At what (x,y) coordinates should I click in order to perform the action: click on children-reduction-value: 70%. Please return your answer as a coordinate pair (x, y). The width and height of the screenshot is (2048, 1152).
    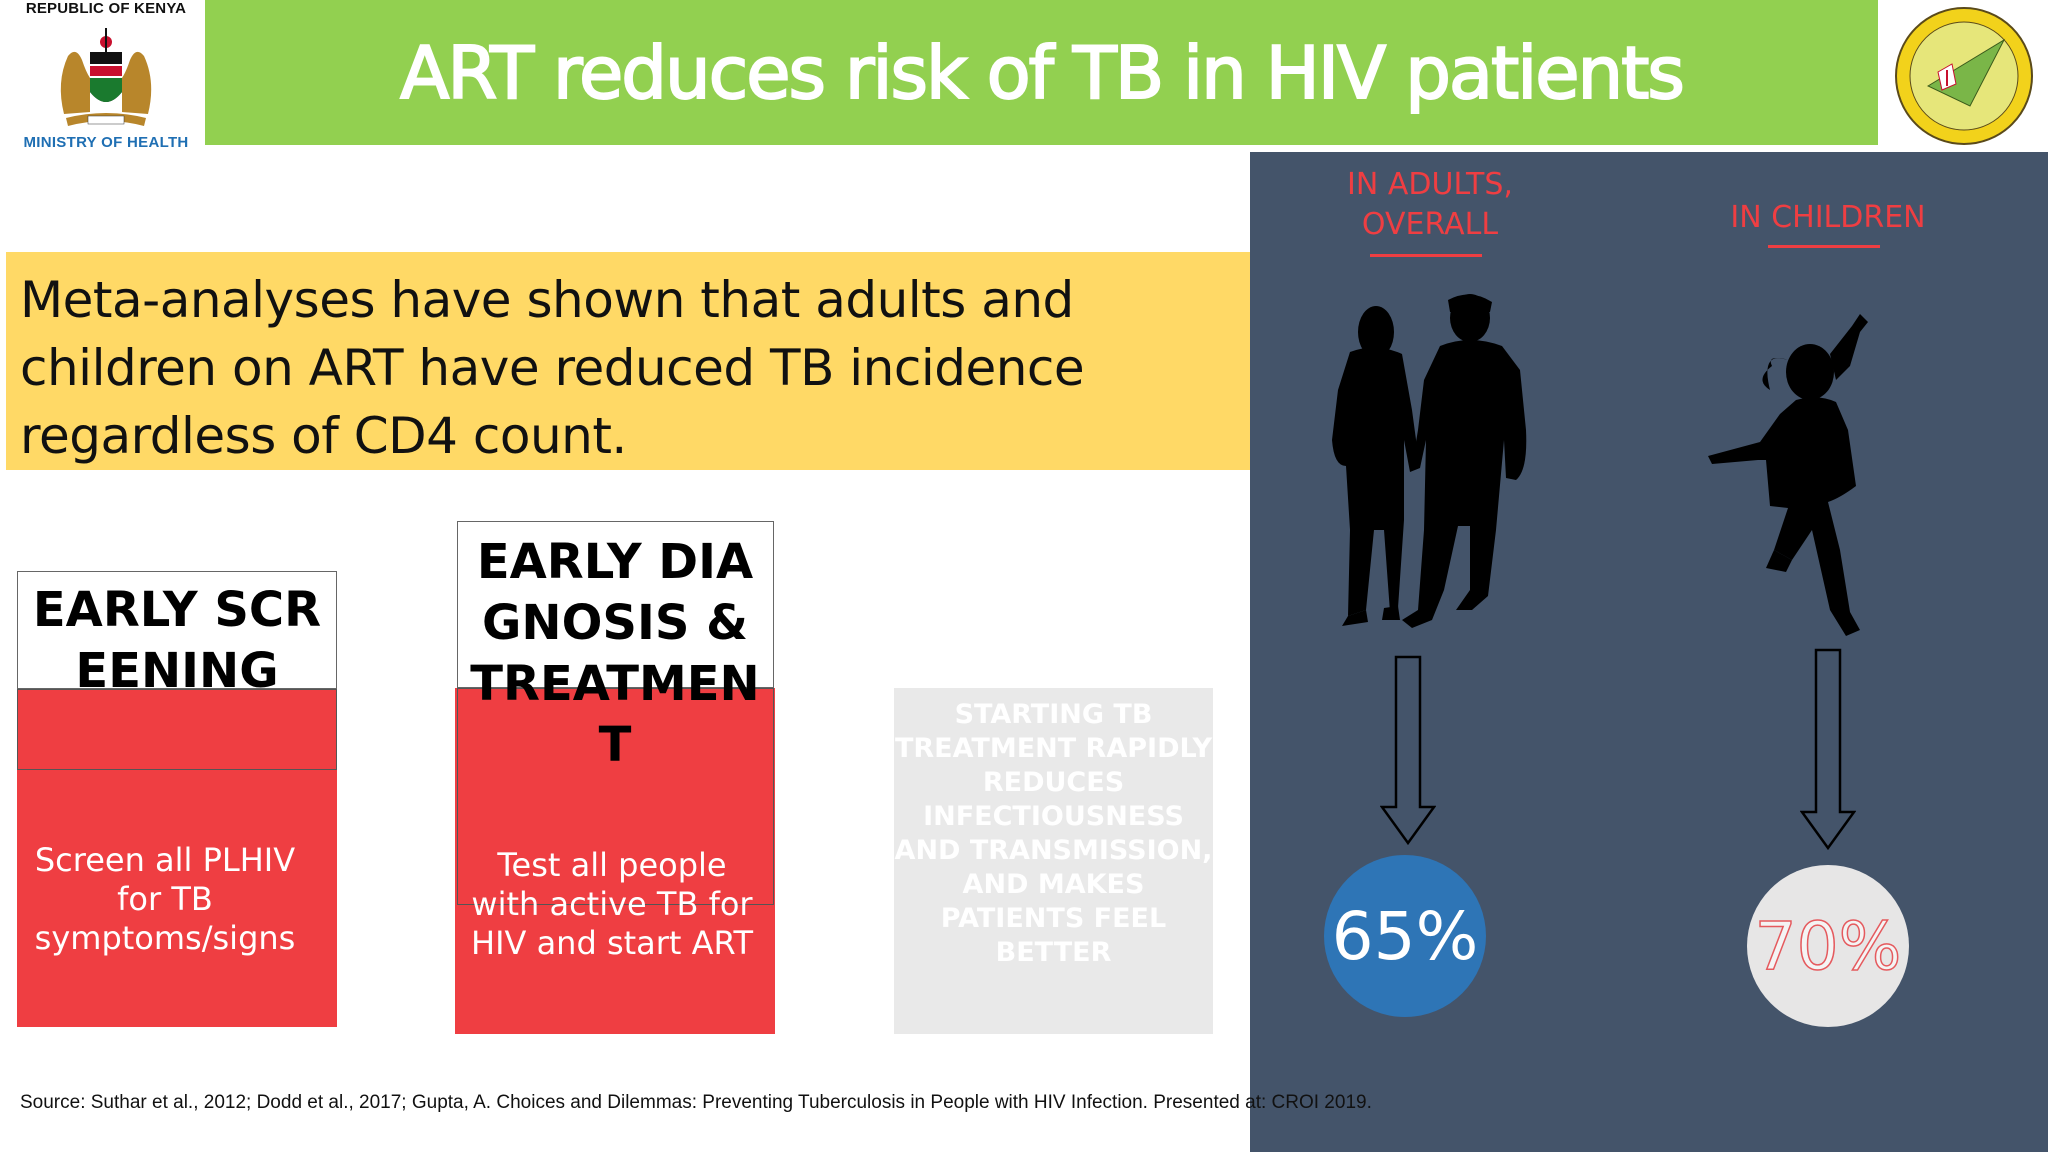
    Looking at the image, I should click on (1828, 946).